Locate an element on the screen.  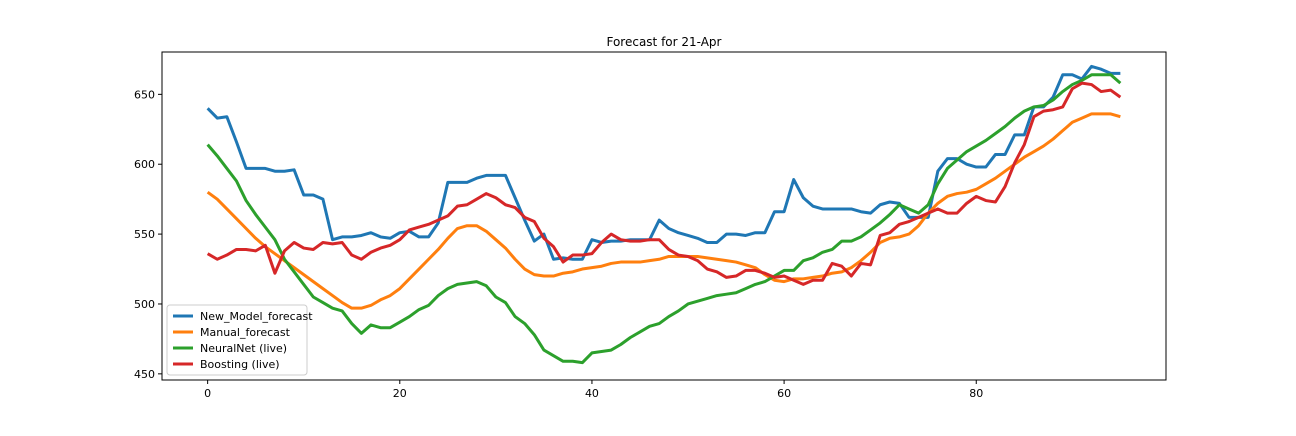
y-tick-label: 650 is located at coordinates (144, 94).